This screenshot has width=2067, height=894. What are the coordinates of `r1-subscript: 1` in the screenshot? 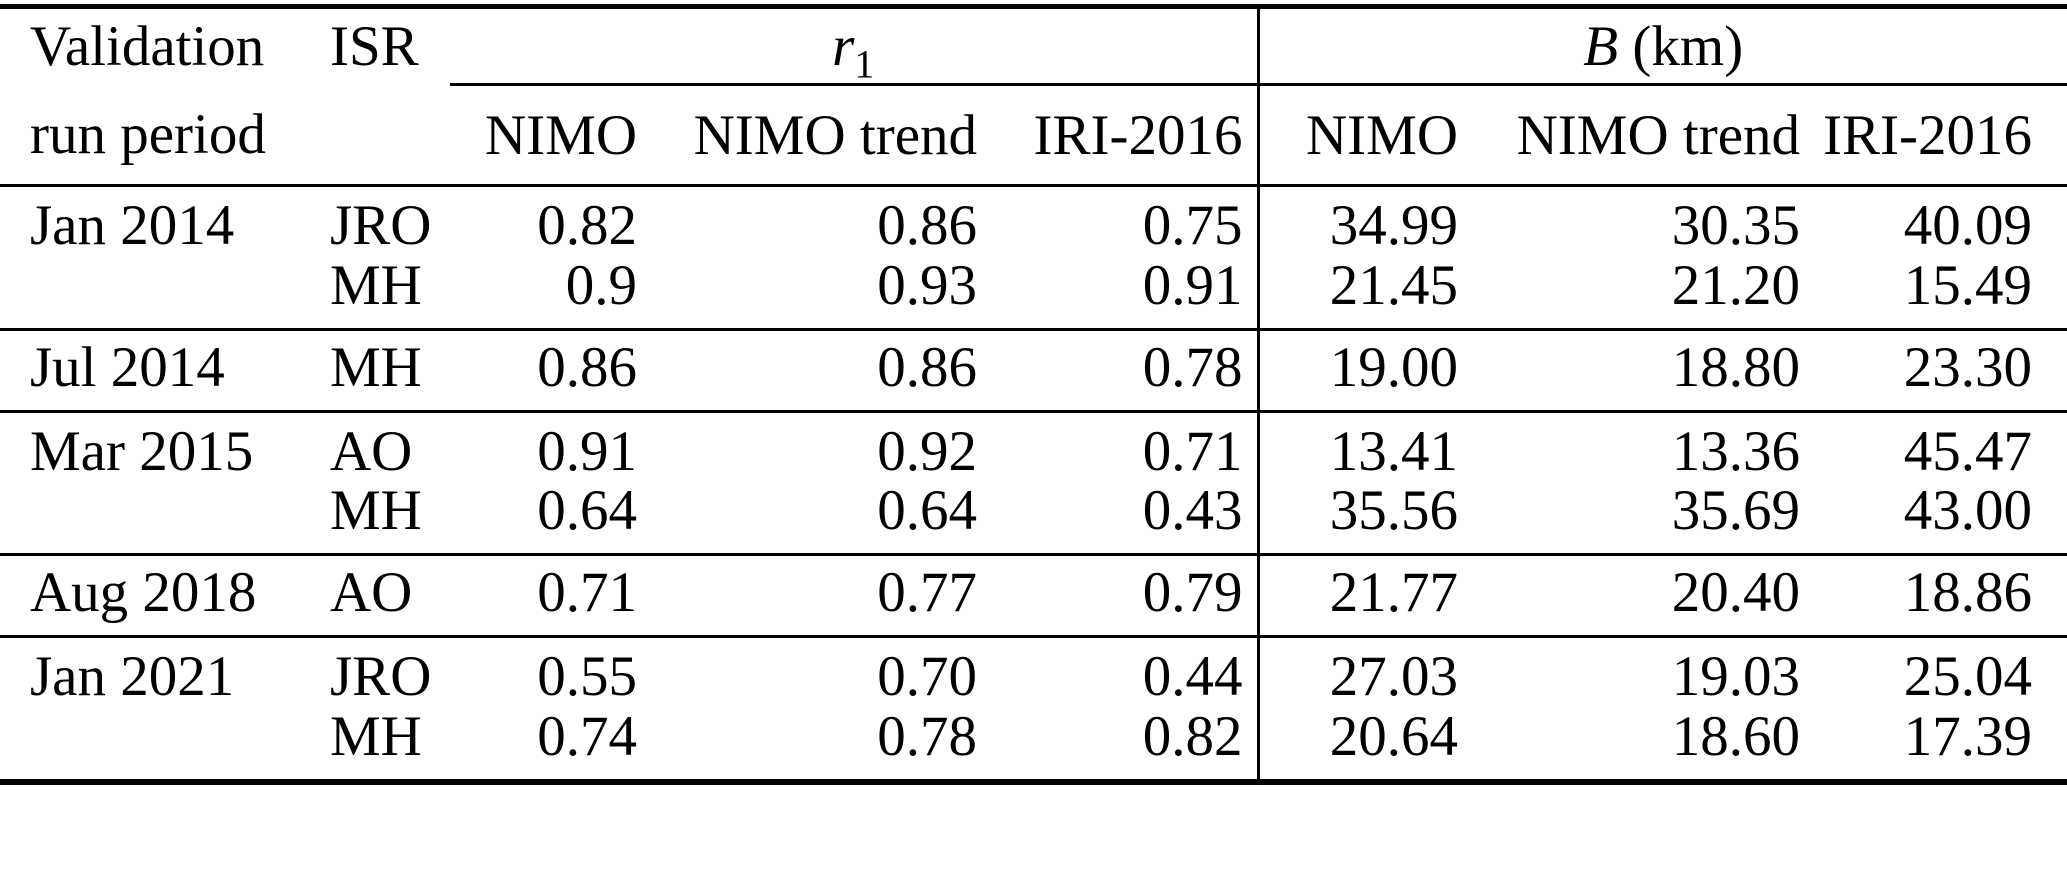 It's located at (864, 63).